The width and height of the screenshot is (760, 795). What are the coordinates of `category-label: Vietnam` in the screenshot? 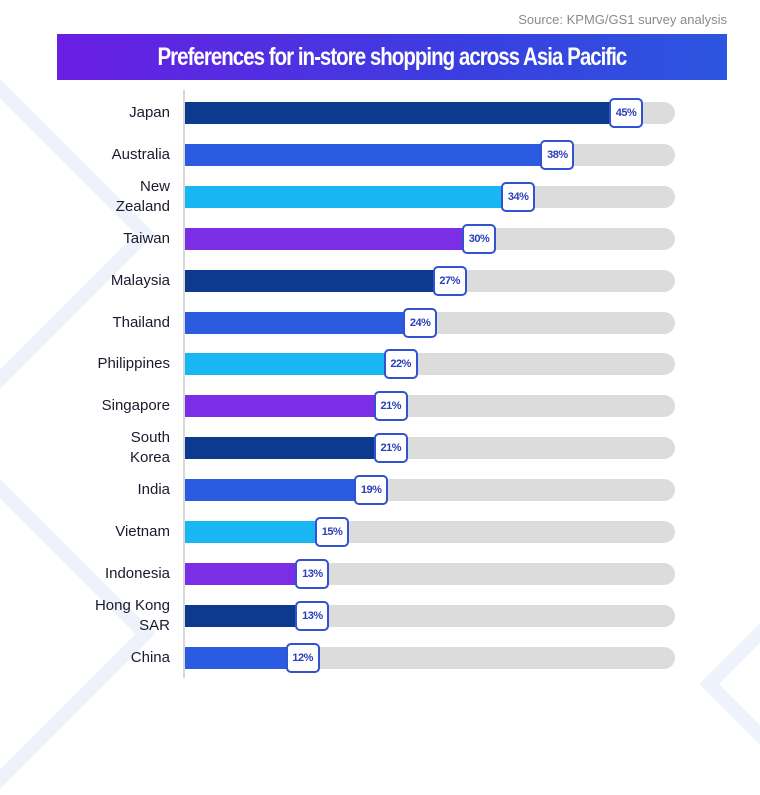 It's located at (85, 532).